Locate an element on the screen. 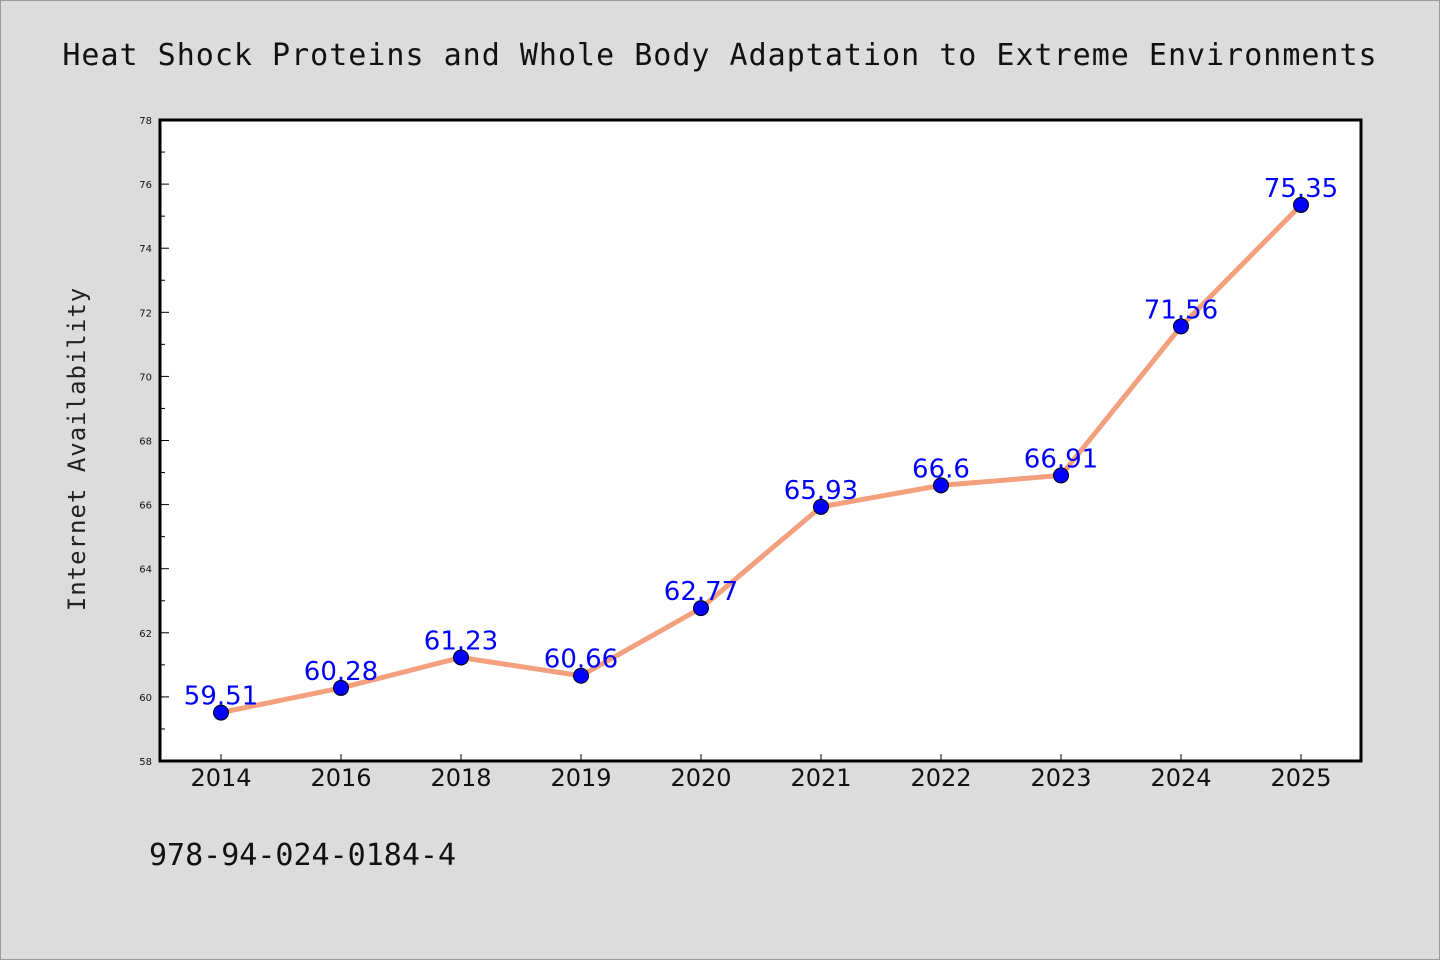 This screenshot has height=960, width=1440. y-tick-label: 78 is located at coordinates (145, 121).